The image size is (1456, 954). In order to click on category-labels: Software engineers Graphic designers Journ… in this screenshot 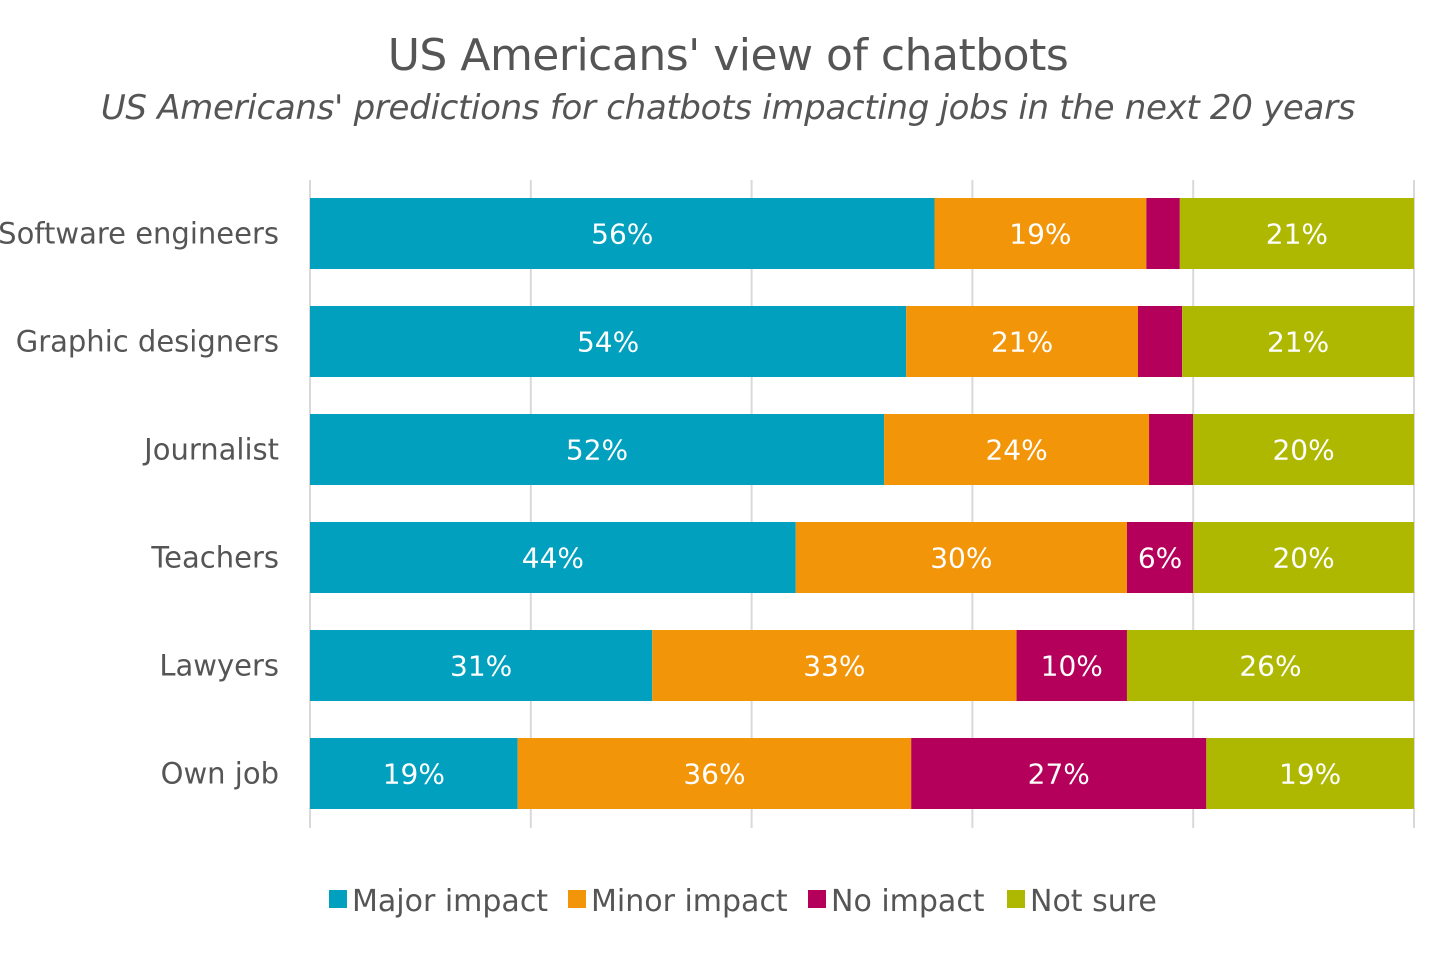, I will do `click(139, 504)`.